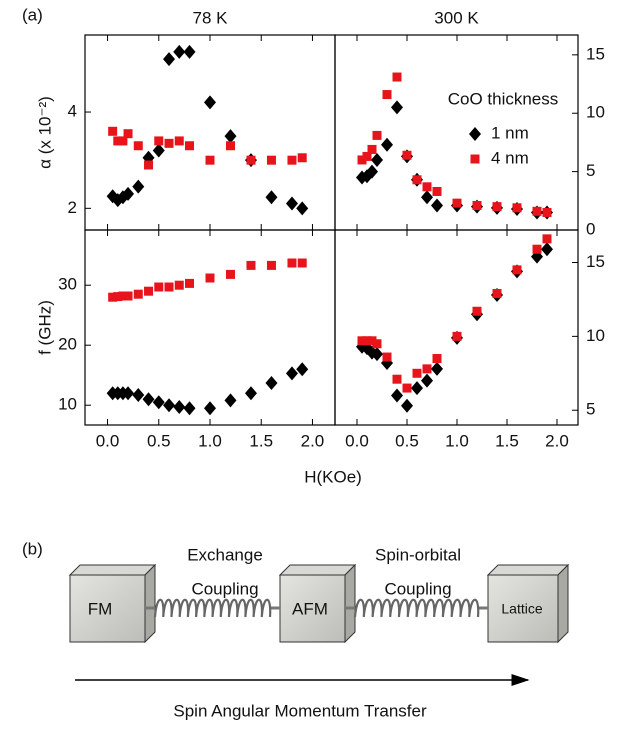 Image resolution: width=626 pixels, height=730 pixels. I want to click on x-axis-label: H(KOe), so click(333, 476).